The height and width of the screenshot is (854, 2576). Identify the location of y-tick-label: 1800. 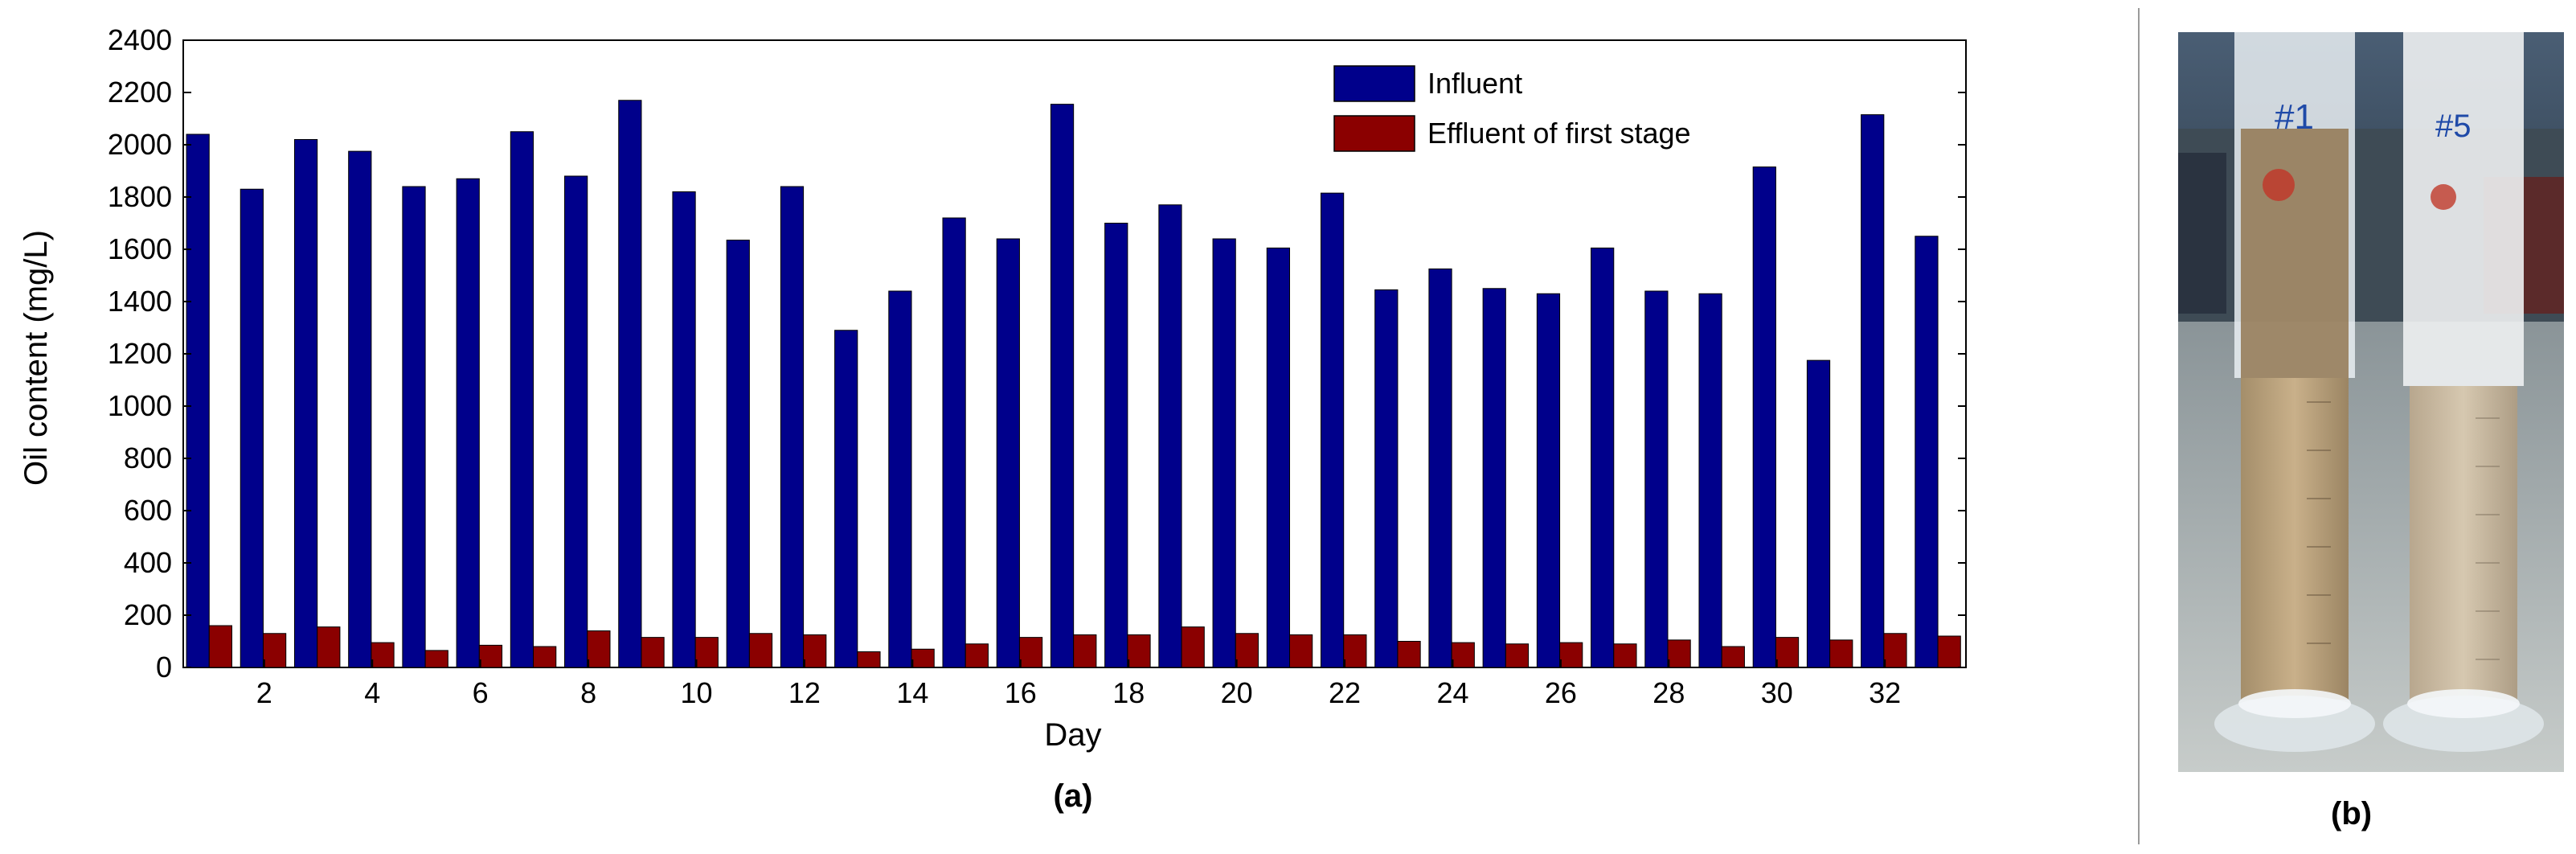
(140, 196).